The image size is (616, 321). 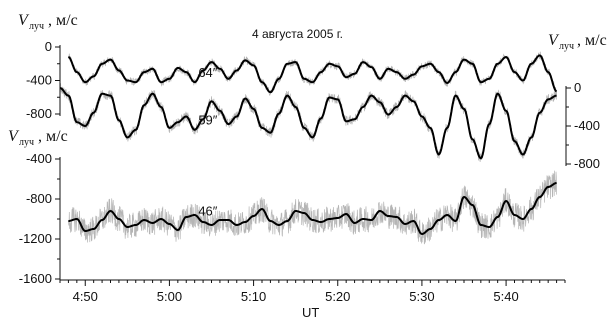 I want to click on y-axis-label-bottom-left: V луч , м/с, so click(x=38, y=138).